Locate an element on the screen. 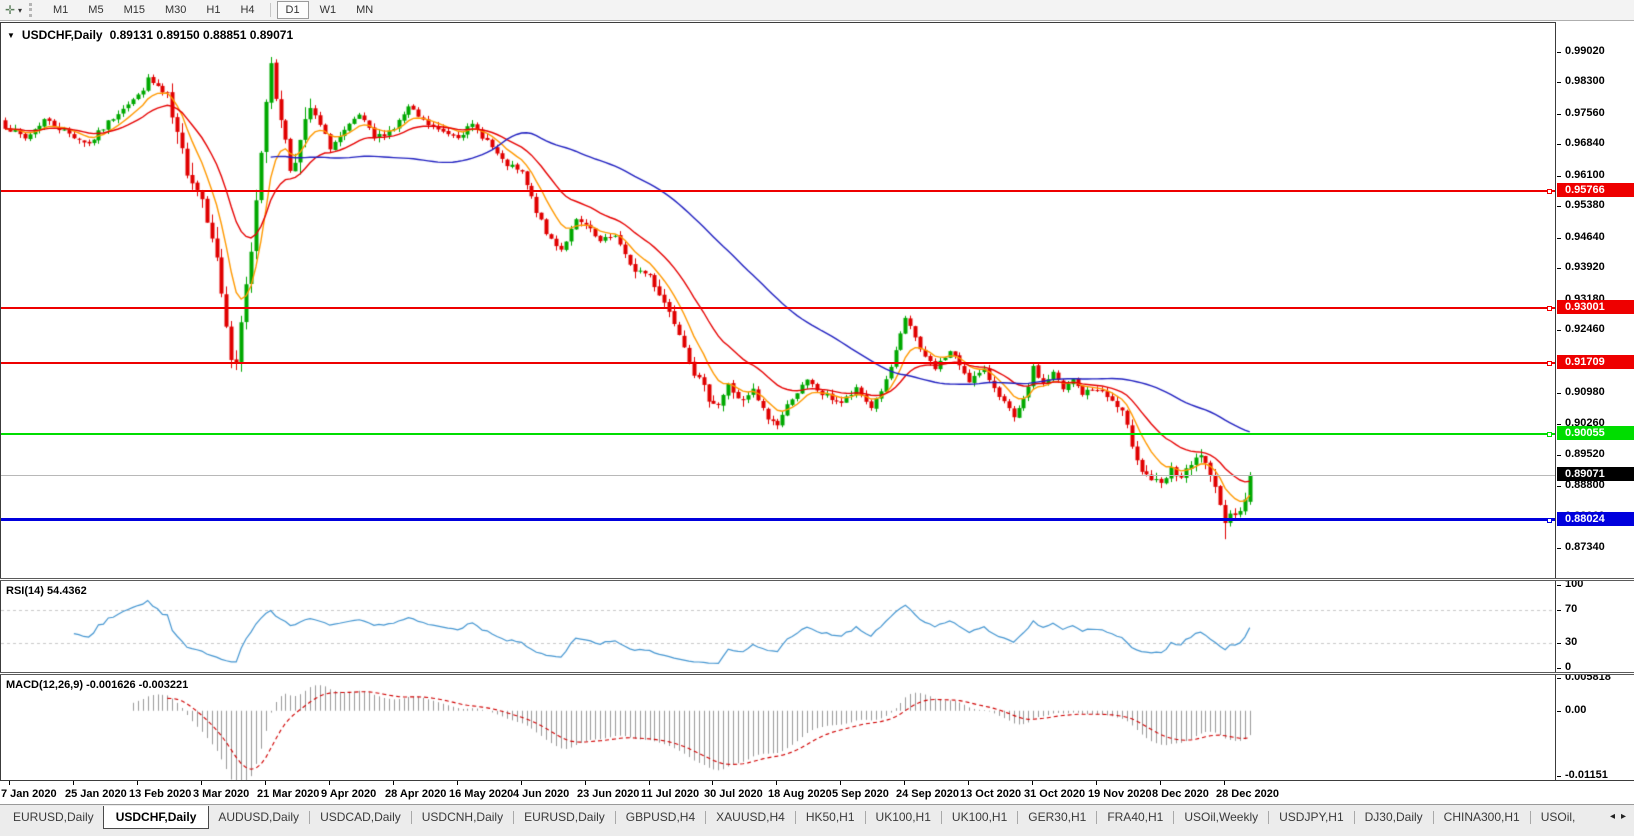  timeframe-button-h1: H1 is located at coordinates (213, 10).